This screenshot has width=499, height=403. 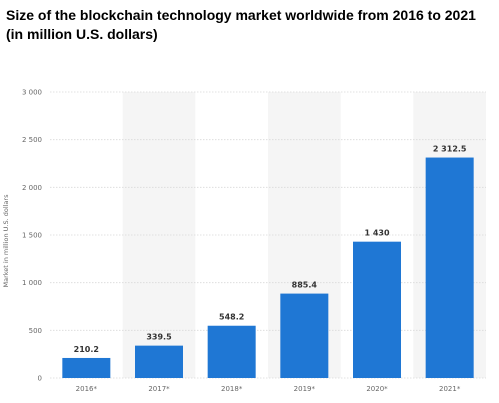 I want to click on data-label: 210.2, so click(x=86, y=349).